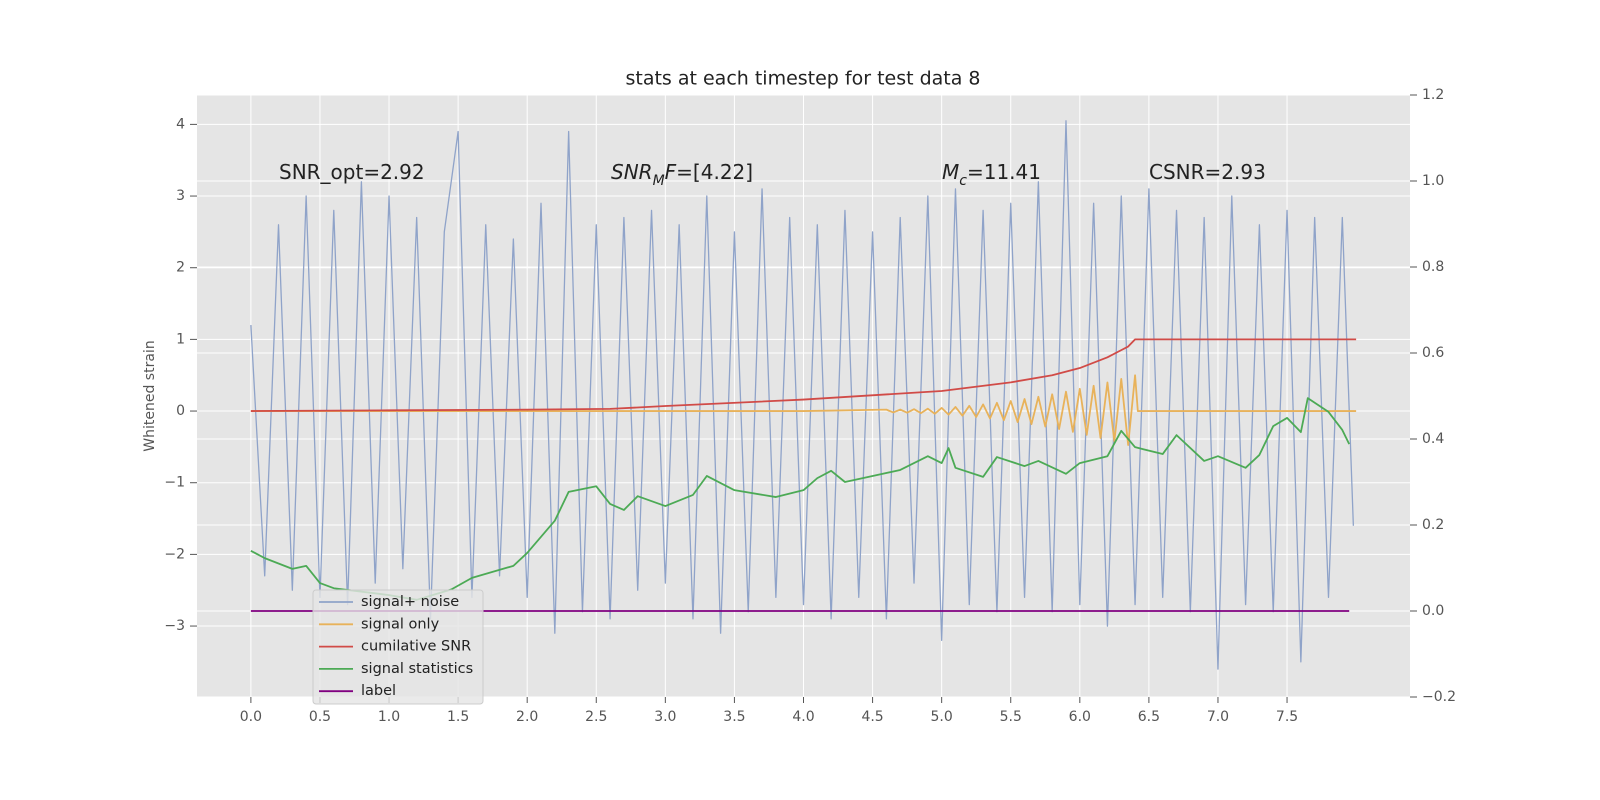 The width and height of the screenshot is (1600, 800). Describe the element at coordinates (872, 717) in the screenshot. I see `x-tick-label: 4.5` at that location.